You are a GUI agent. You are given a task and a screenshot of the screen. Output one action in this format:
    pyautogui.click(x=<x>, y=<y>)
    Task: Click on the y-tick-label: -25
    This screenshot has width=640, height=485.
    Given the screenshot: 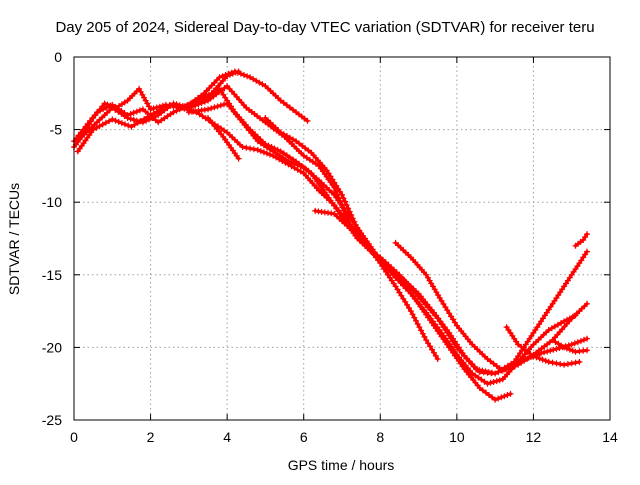 What is the action you would take?
    pyautogui.click(x=52, y=420)
    